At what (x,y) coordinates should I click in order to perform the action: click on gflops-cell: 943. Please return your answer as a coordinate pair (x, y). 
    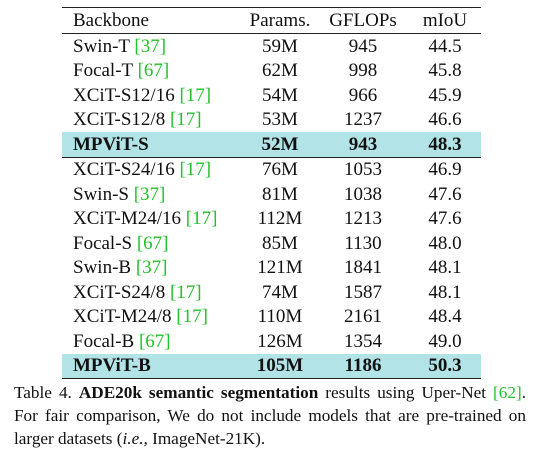
    Looking at the image, I should click on (363, 144).